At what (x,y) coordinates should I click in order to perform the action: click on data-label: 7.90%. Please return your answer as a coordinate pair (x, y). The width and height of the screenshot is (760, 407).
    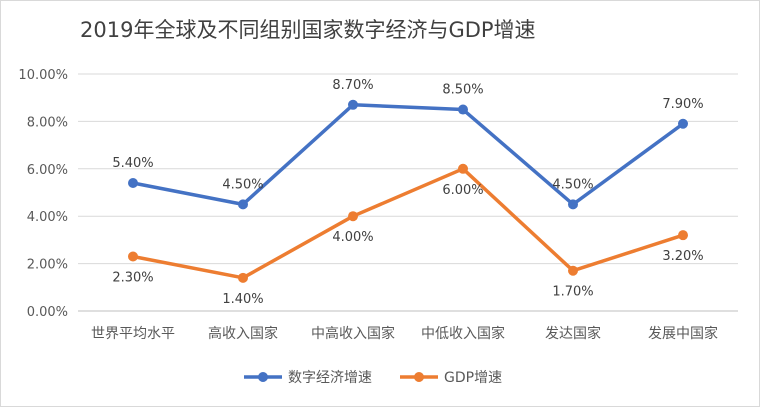
    Looking at the image, I should click on (682, 104).